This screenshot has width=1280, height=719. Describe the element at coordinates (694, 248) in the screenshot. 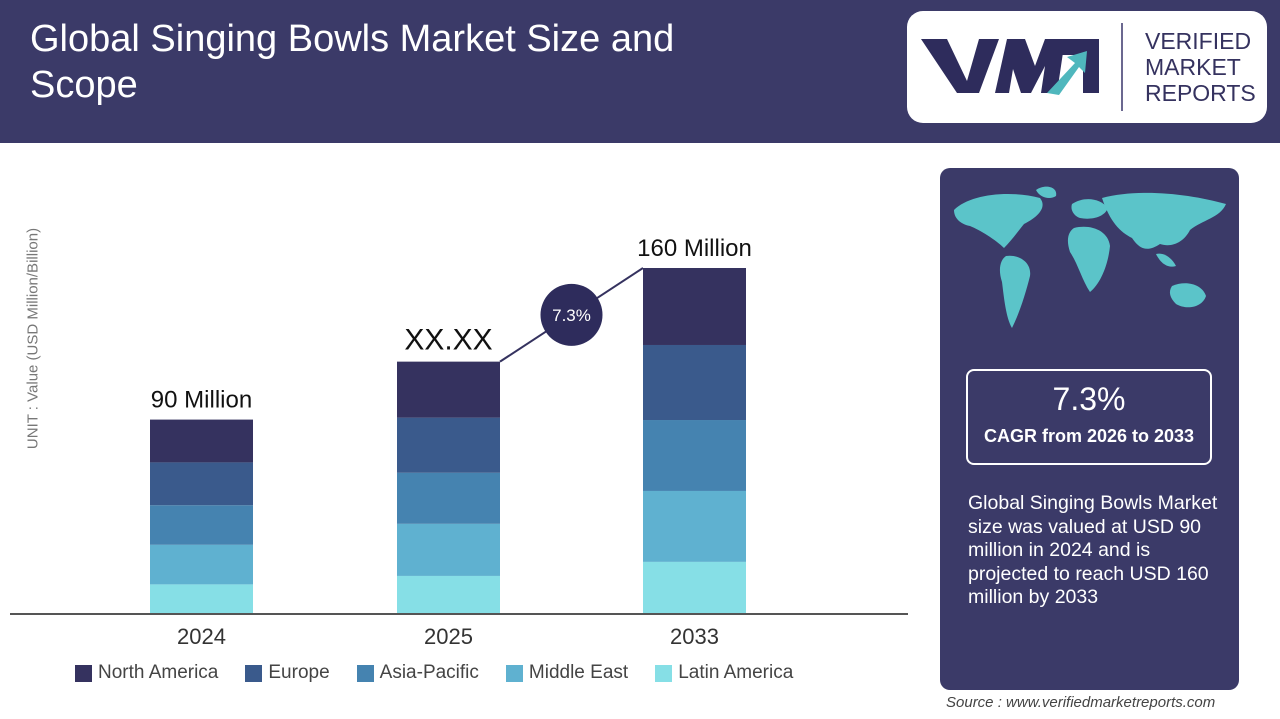

I see `bar-total-label: 160 Million` at that location.